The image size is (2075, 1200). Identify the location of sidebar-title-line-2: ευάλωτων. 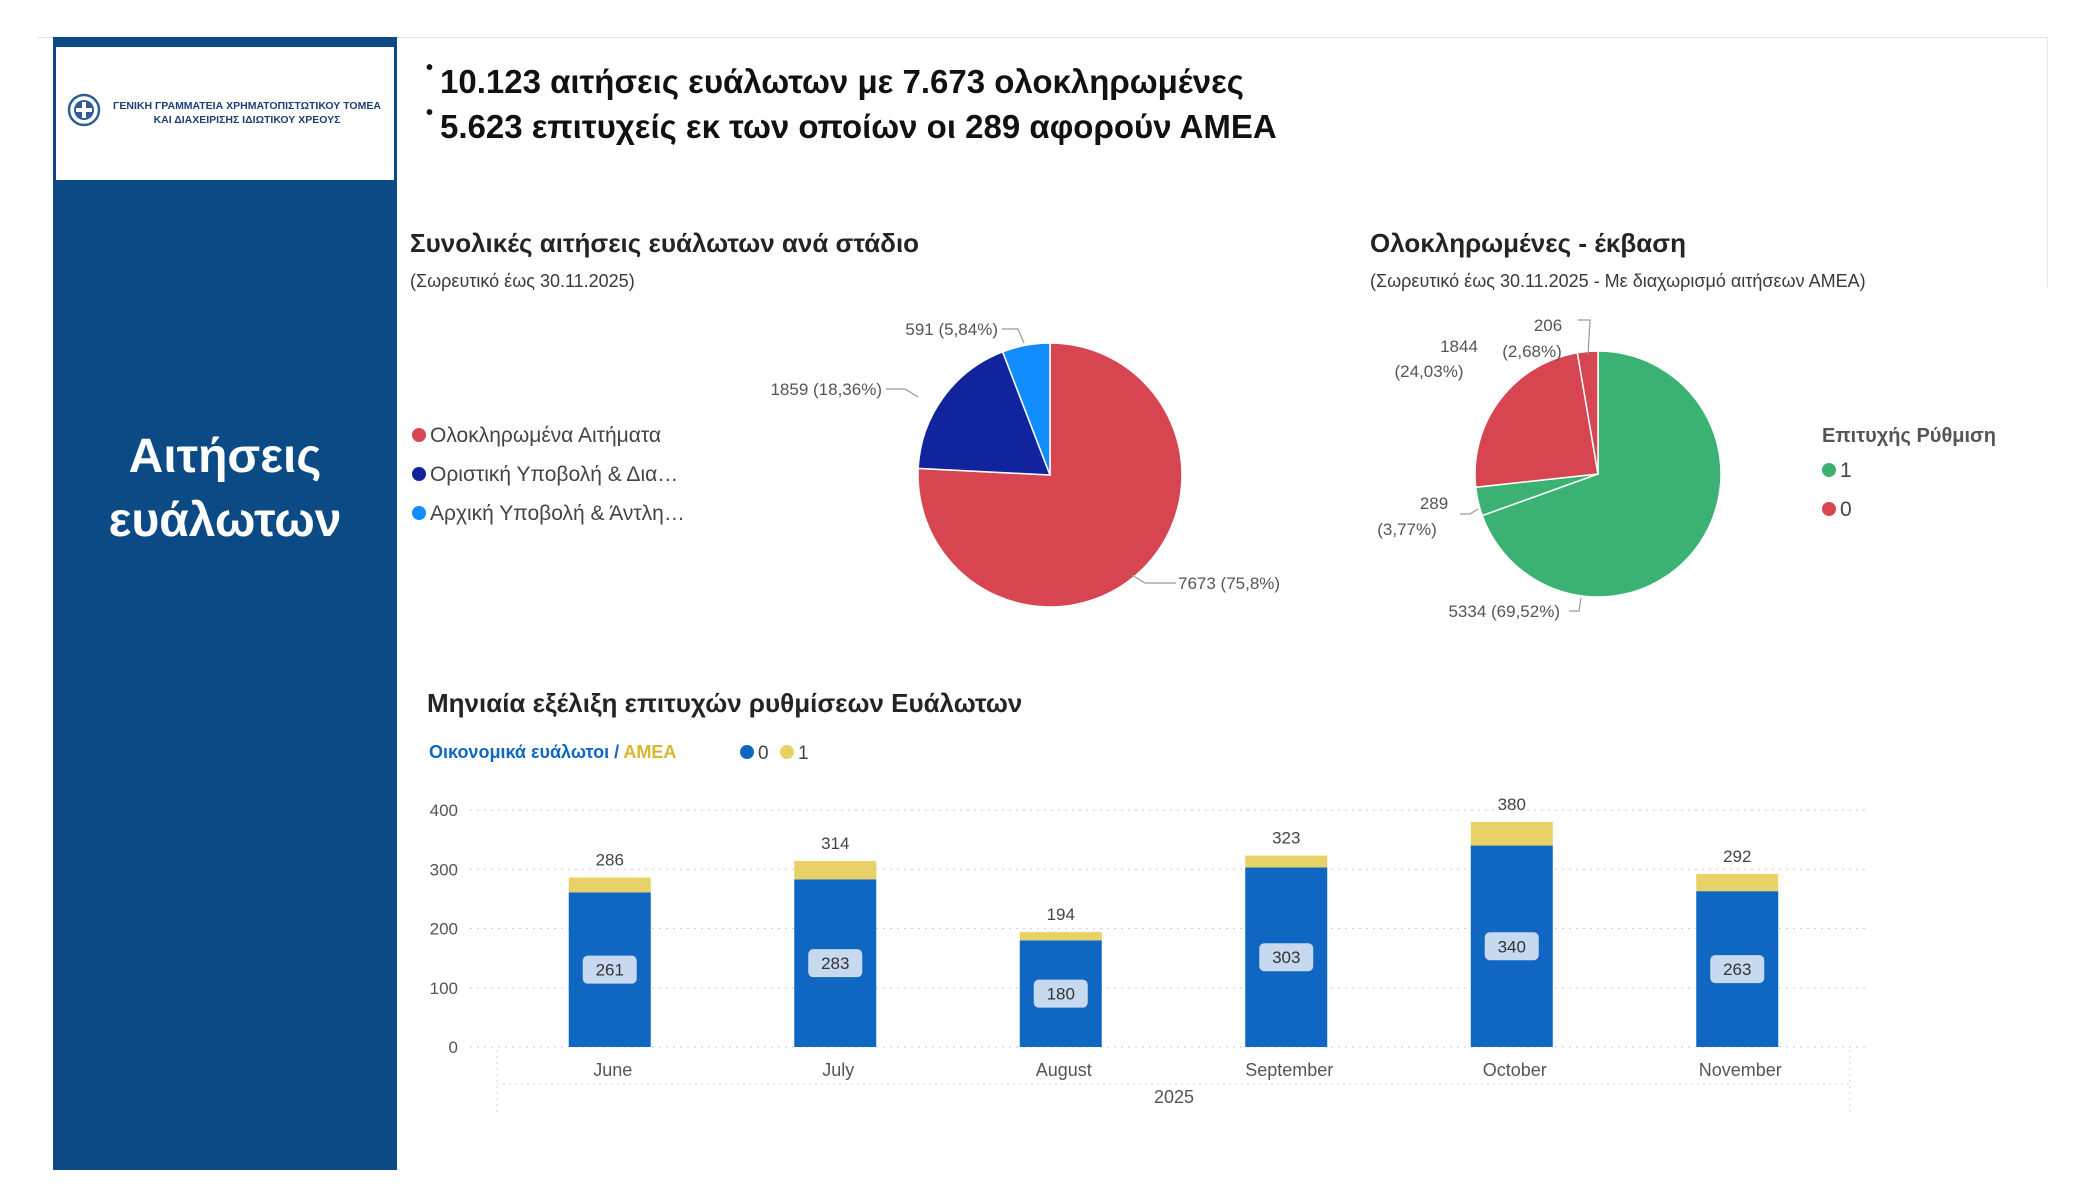
(225, 520).